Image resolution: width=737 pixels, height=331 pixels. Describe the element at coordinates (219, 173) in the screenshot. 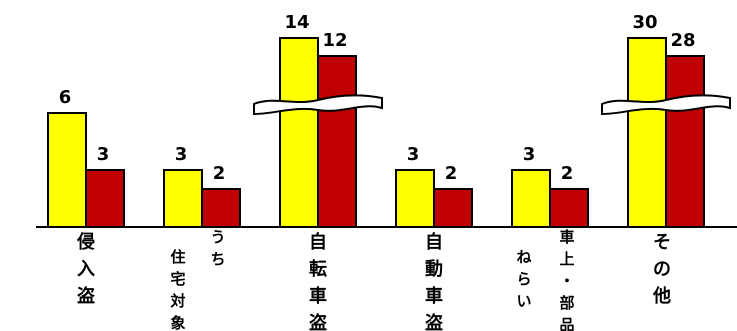

I see `value-label-2-series-2: 2` at that location.